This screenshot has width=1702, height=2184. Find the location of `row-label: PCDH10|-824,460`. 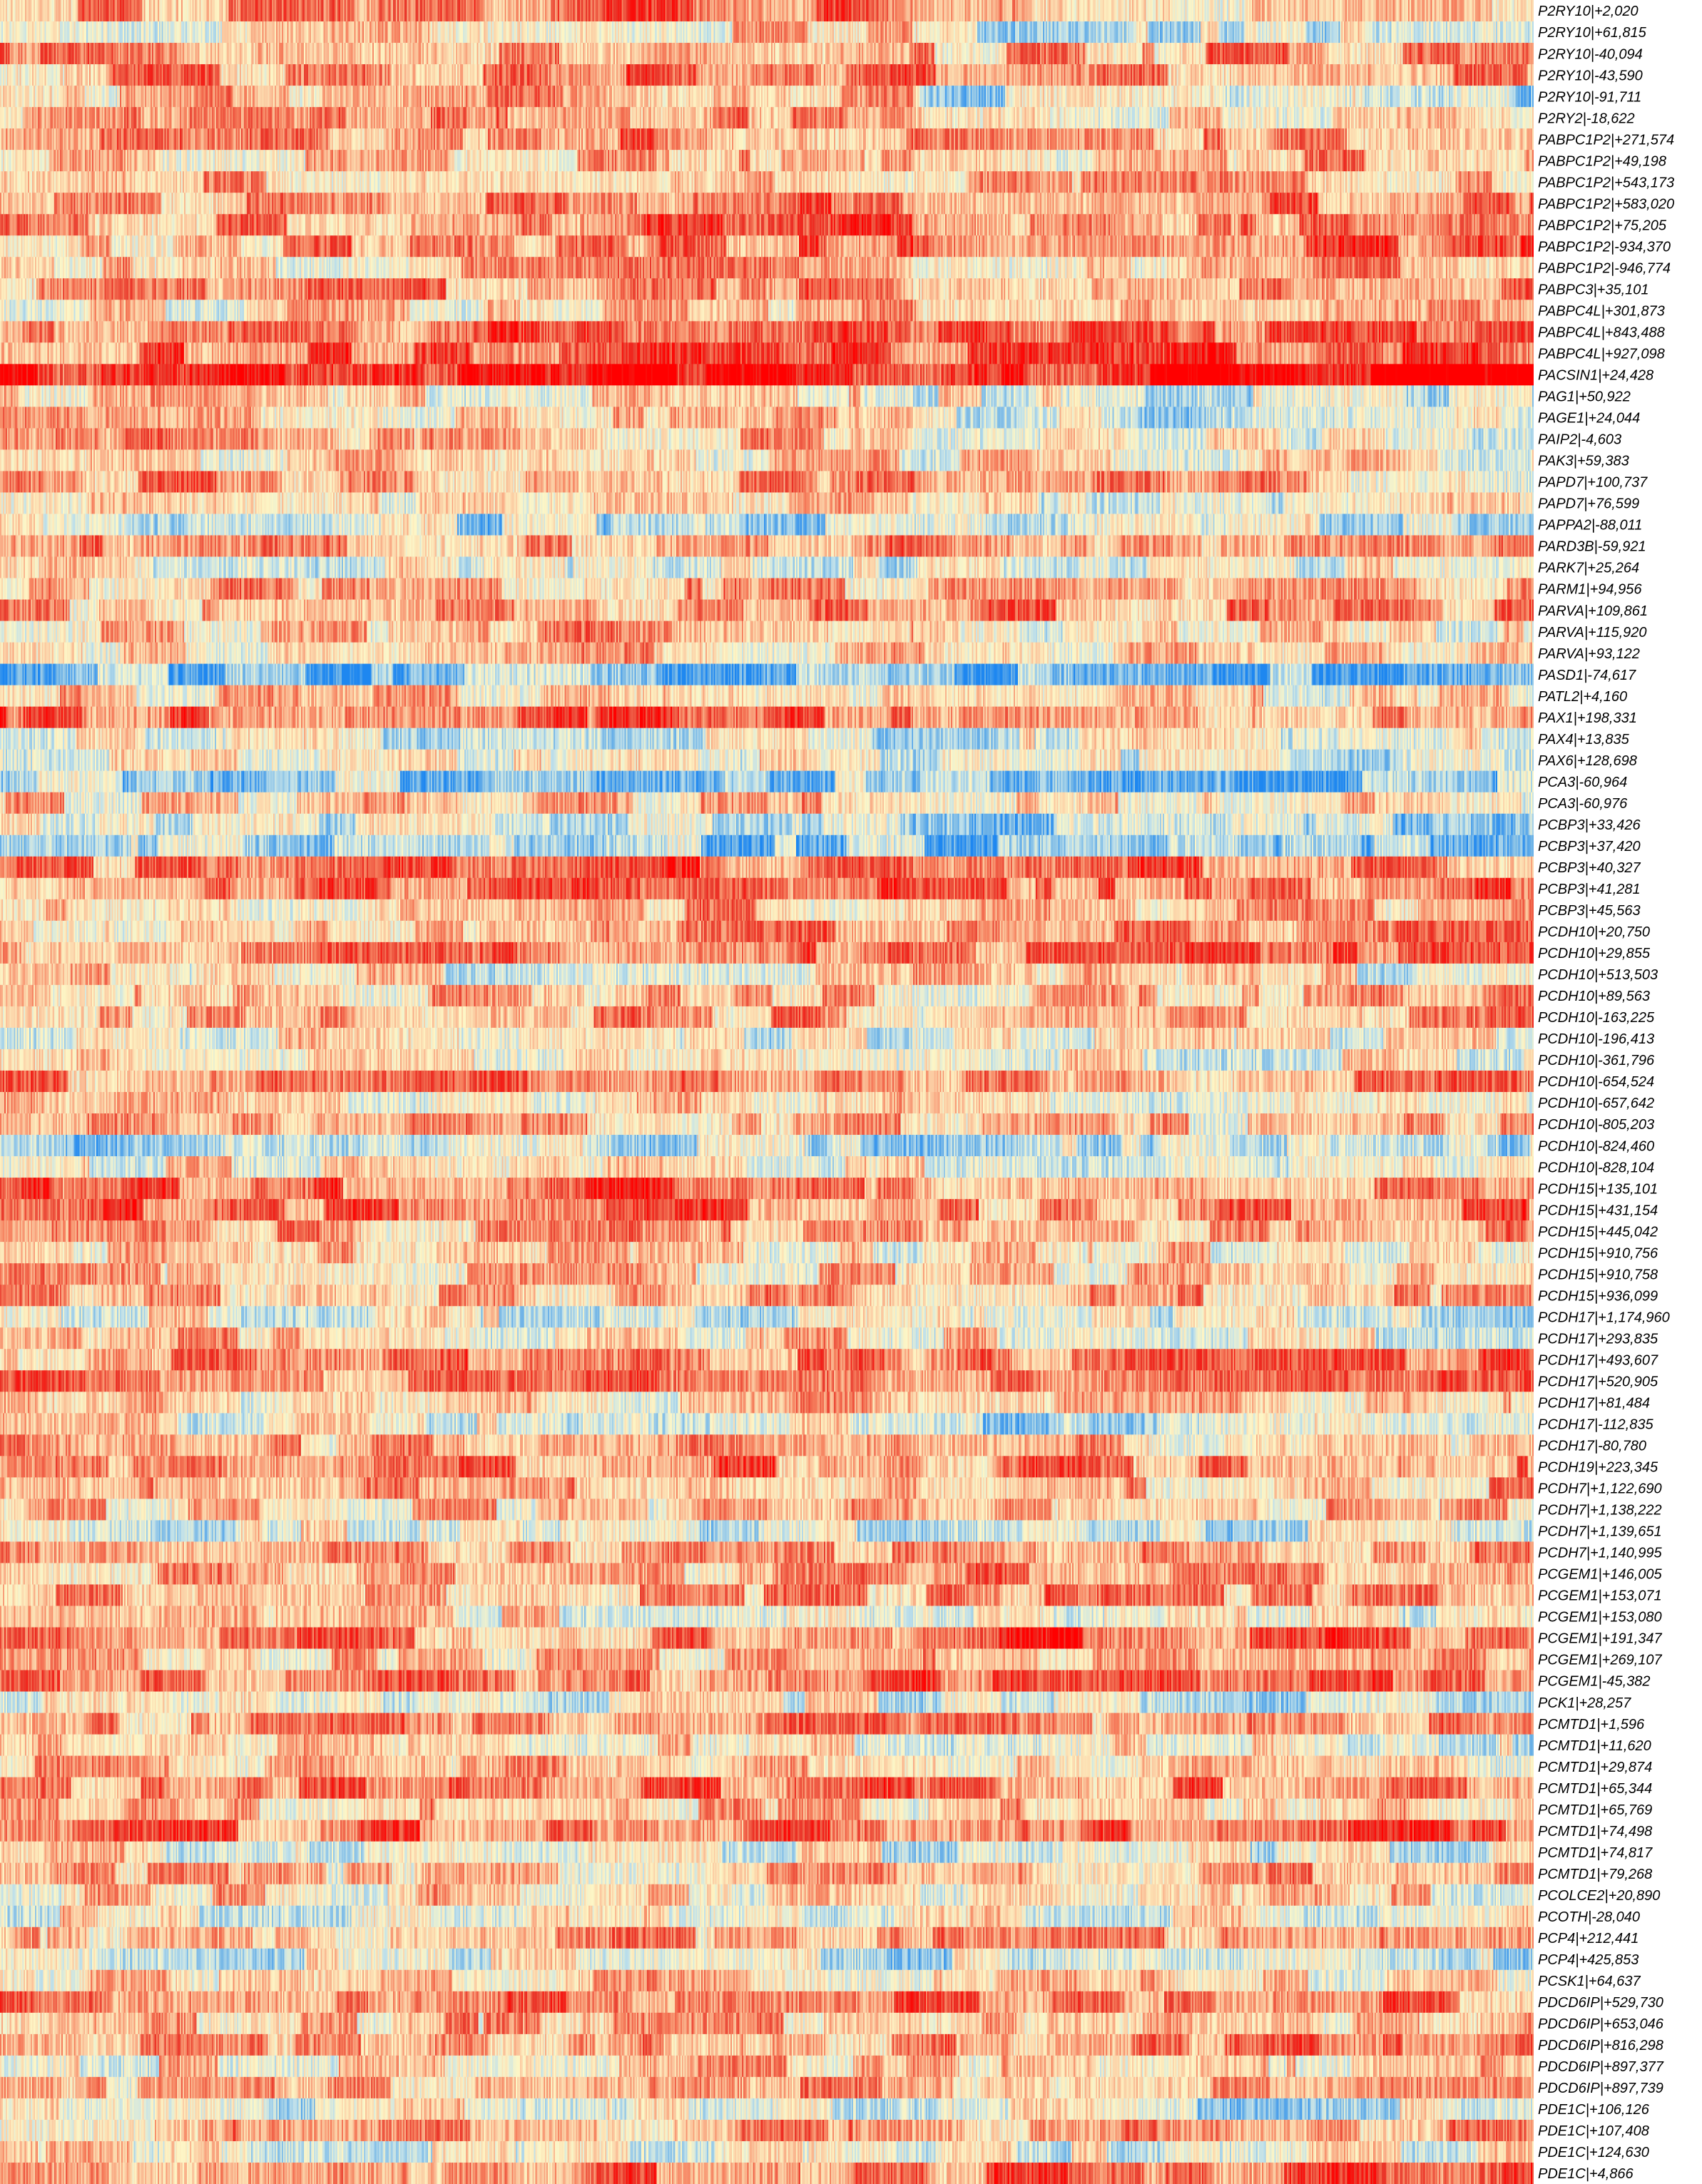

row-label: PCDH10|-824,460 is located at coordinates (1596, 1146).